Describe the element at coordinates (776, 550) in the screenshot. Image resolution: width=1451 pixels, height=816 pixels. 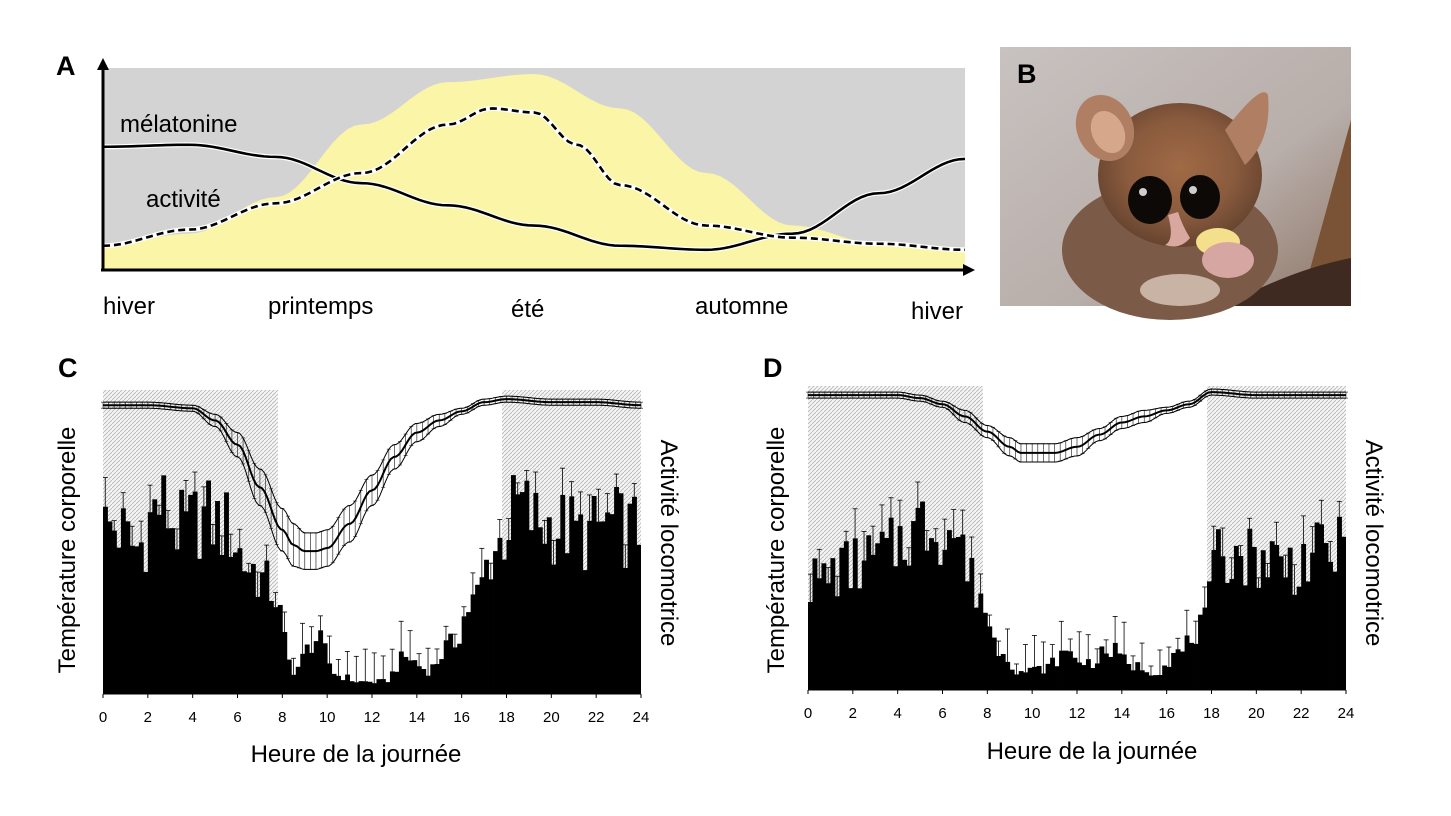
I see `d-y-left-title: Température corporelle` at that location.